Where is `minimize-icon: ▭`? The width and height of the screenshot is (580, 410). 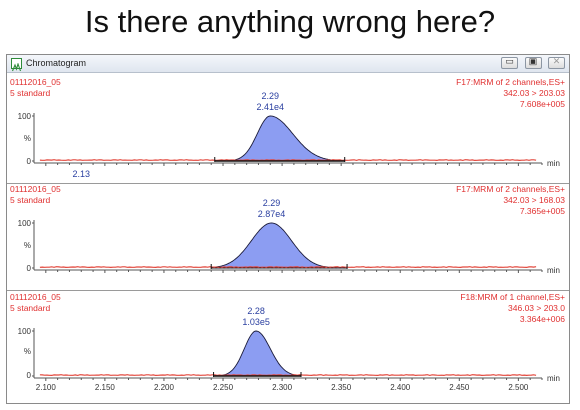 minimize-icon: ▭ is located at coordinates (509, 61).